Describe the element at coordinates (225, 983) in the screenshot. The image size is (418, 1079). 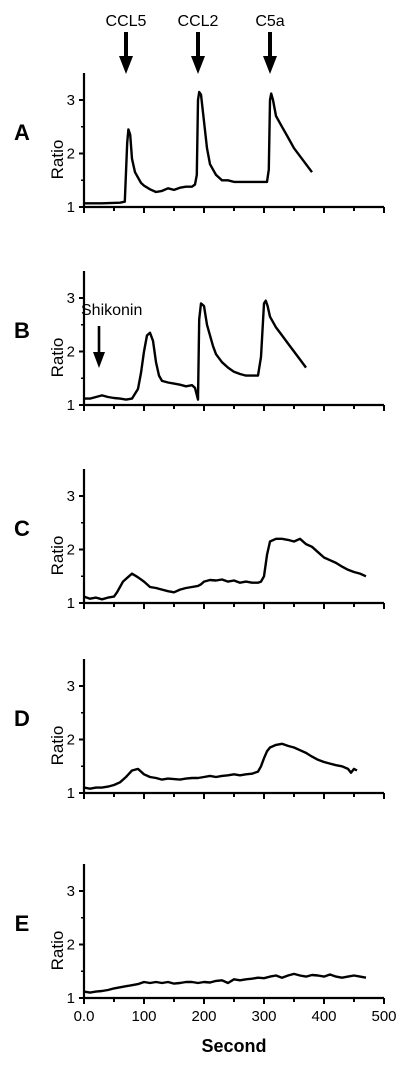
I see `series-line-panel-e` at that location.